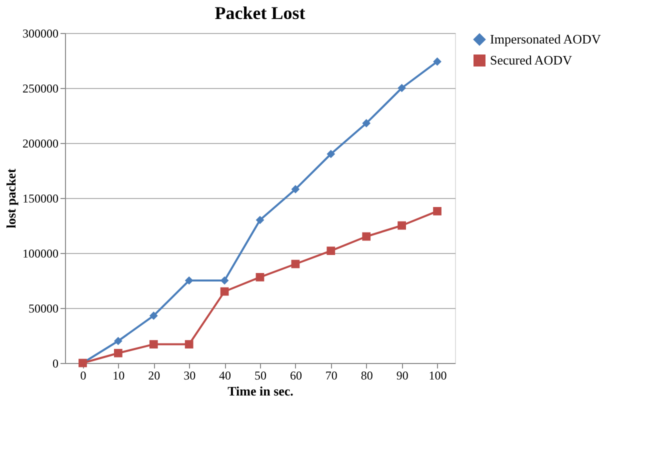 This screenshot has height=475, width=651. Describe the element at coordinates (331, 375) in the screenshot. I see `x-tick-label: 70` at that location.